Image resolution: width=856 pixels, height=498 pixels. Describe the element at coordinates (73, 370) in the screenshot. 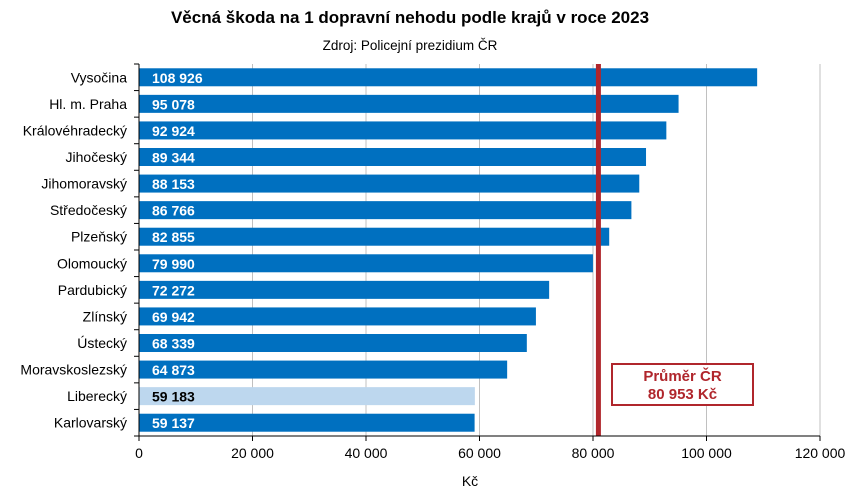

I see `category-label: Moravskoslezský` at that location.